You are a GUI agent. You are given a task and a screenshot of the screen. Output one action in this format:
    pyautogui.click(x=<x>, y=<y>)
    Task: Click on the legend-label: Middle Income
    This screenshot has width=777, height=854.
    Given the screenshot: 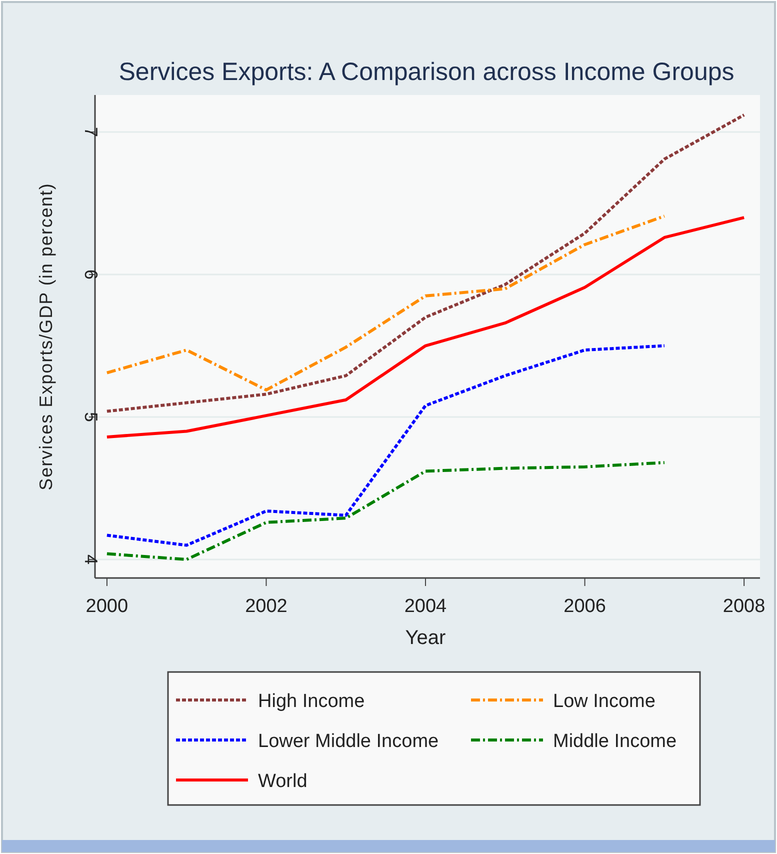 What is the action you would take?
    pyautogui.click(x=615, y=741)
    